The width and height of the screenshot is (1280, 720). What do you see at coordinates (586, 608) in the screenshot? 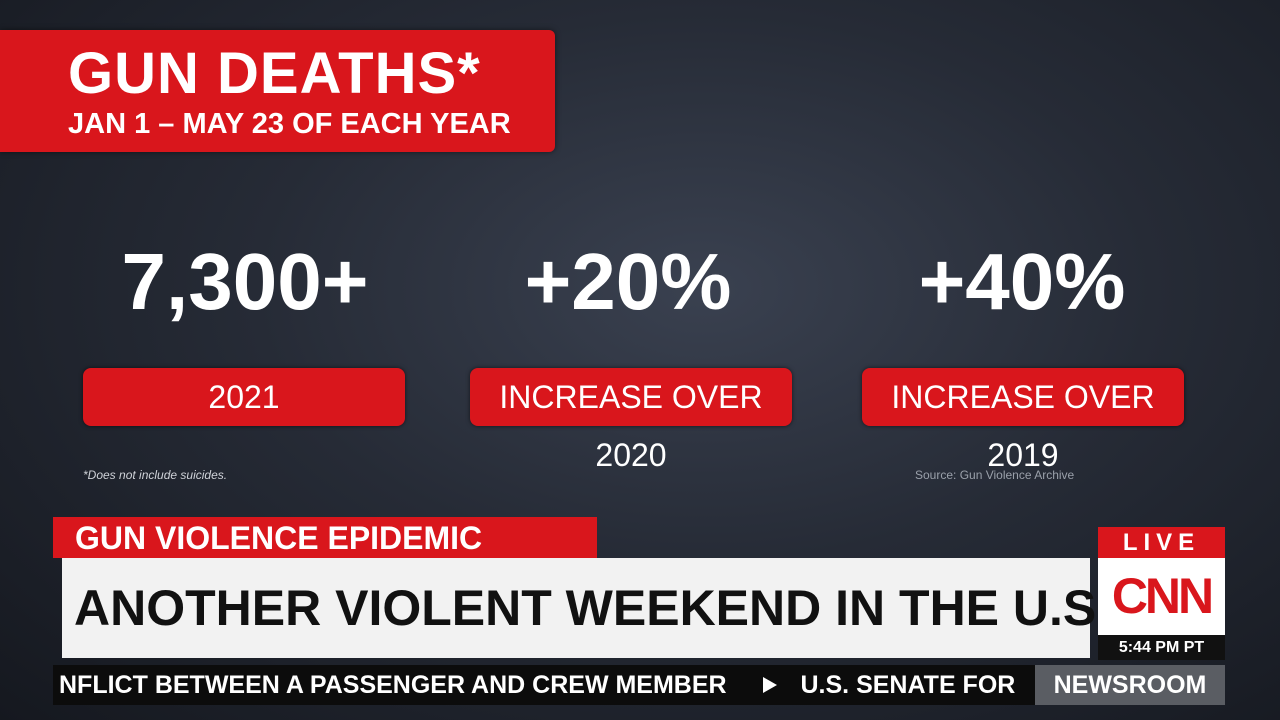
I see `headline: ANOTHER VIOLENT WEEKEND IN THE U.S.` at bounding box center [586, 608].